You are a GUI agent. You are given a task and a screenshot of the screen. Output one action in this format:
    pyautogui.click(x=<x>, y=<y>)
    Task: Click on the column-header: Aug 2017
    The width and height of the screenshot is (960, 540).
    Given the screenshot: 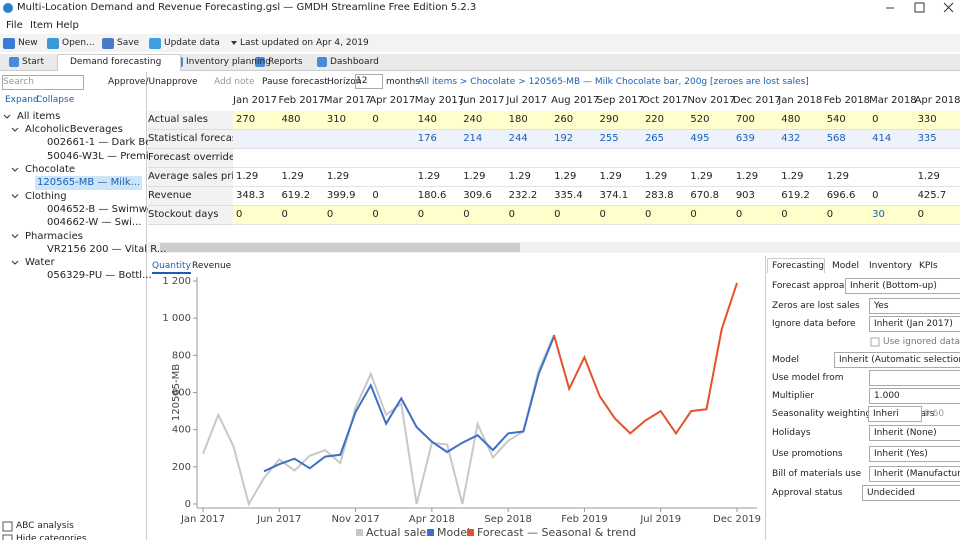 What is the action you would take?
    pyautogui.click(x=575, y=100)
    